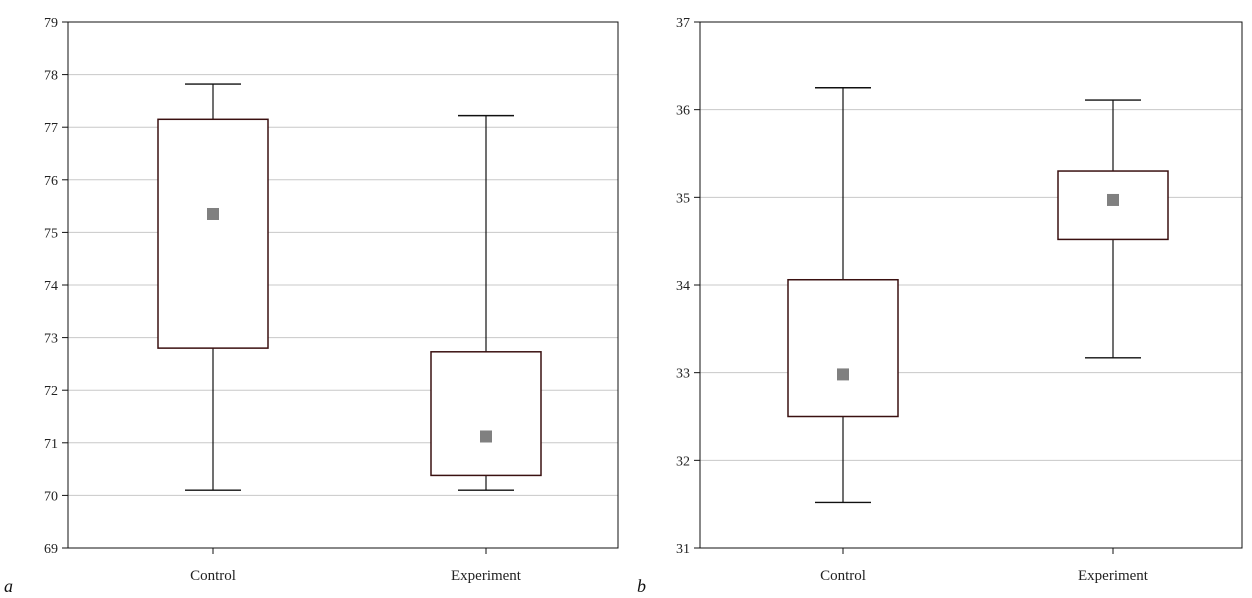 The height and width of the screenshot is (598, 1252). What do you see at coordinates (51, 286) in the screenshot?
I see `y-tick-label: 74` at bounding box center [51, 286].